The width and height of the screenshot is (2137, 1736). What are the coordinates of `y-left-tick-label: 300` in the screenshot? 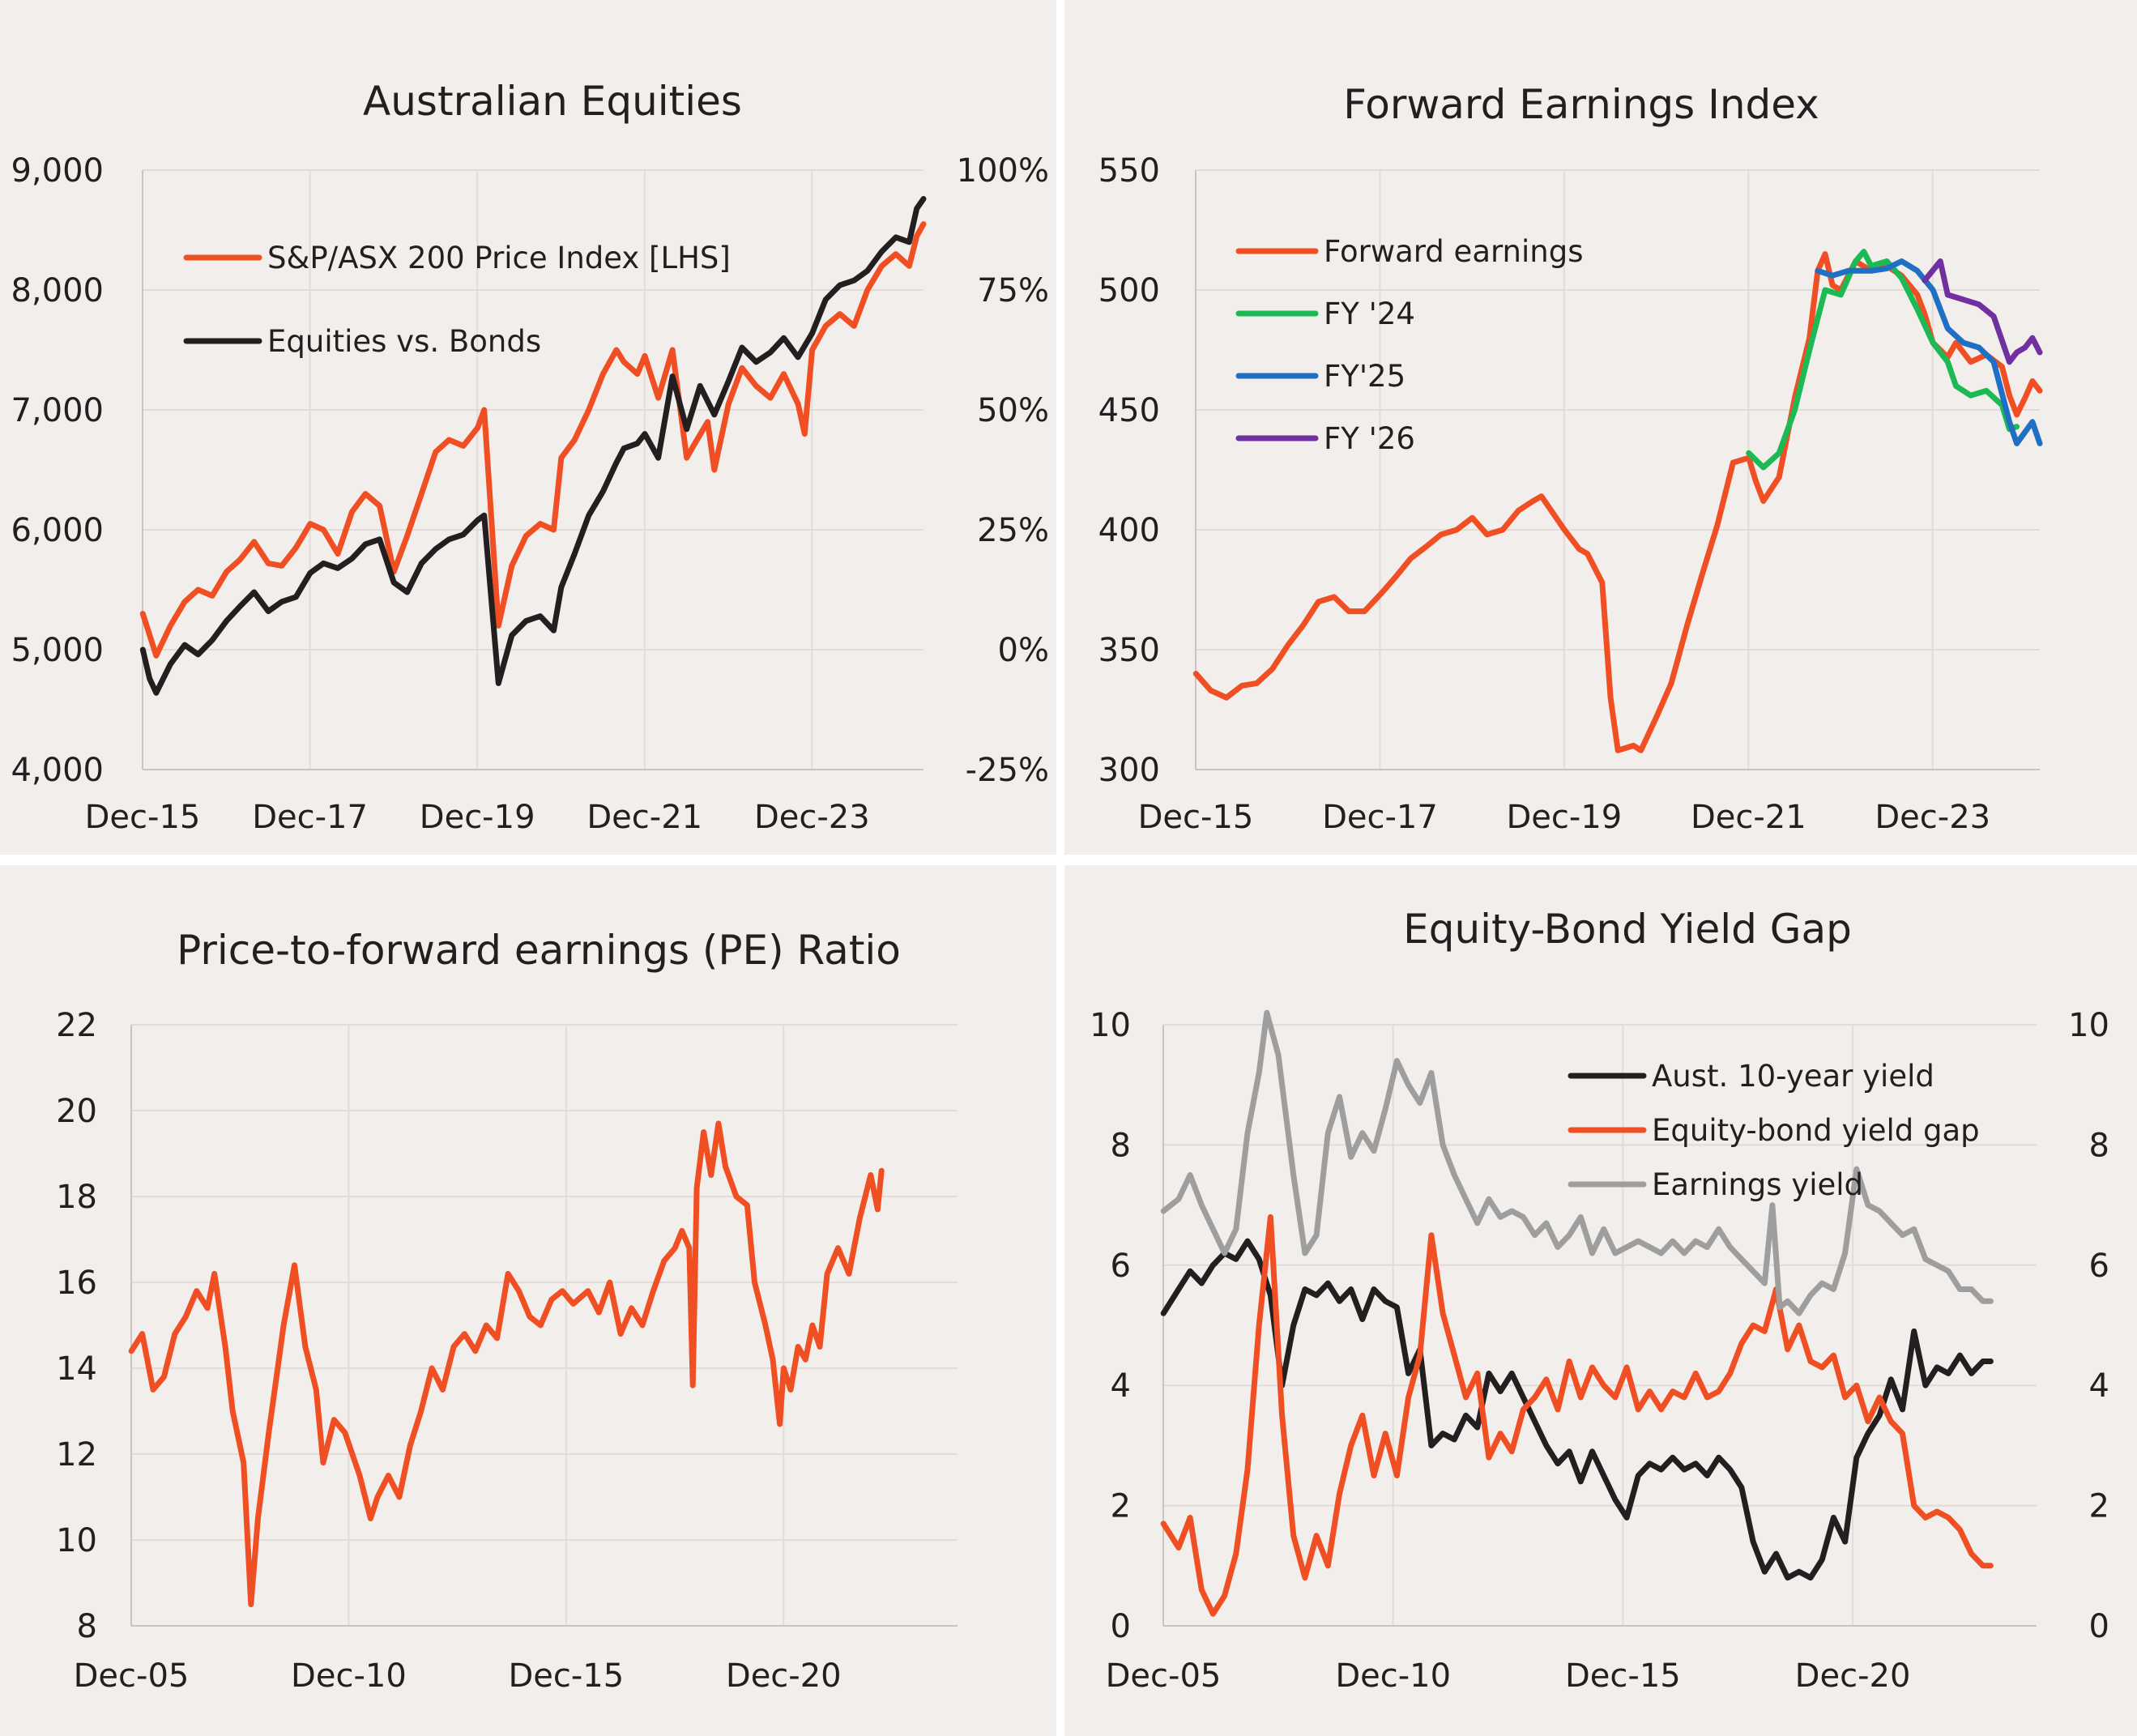 It's located at (1129, 770).